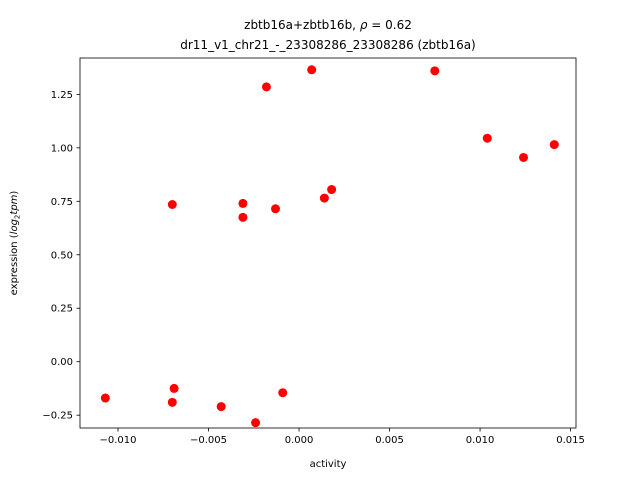  What do you see at coordinates (14, 226) in the screenshot?
I see `y-label-log: log` at bounding box center [14, 226].